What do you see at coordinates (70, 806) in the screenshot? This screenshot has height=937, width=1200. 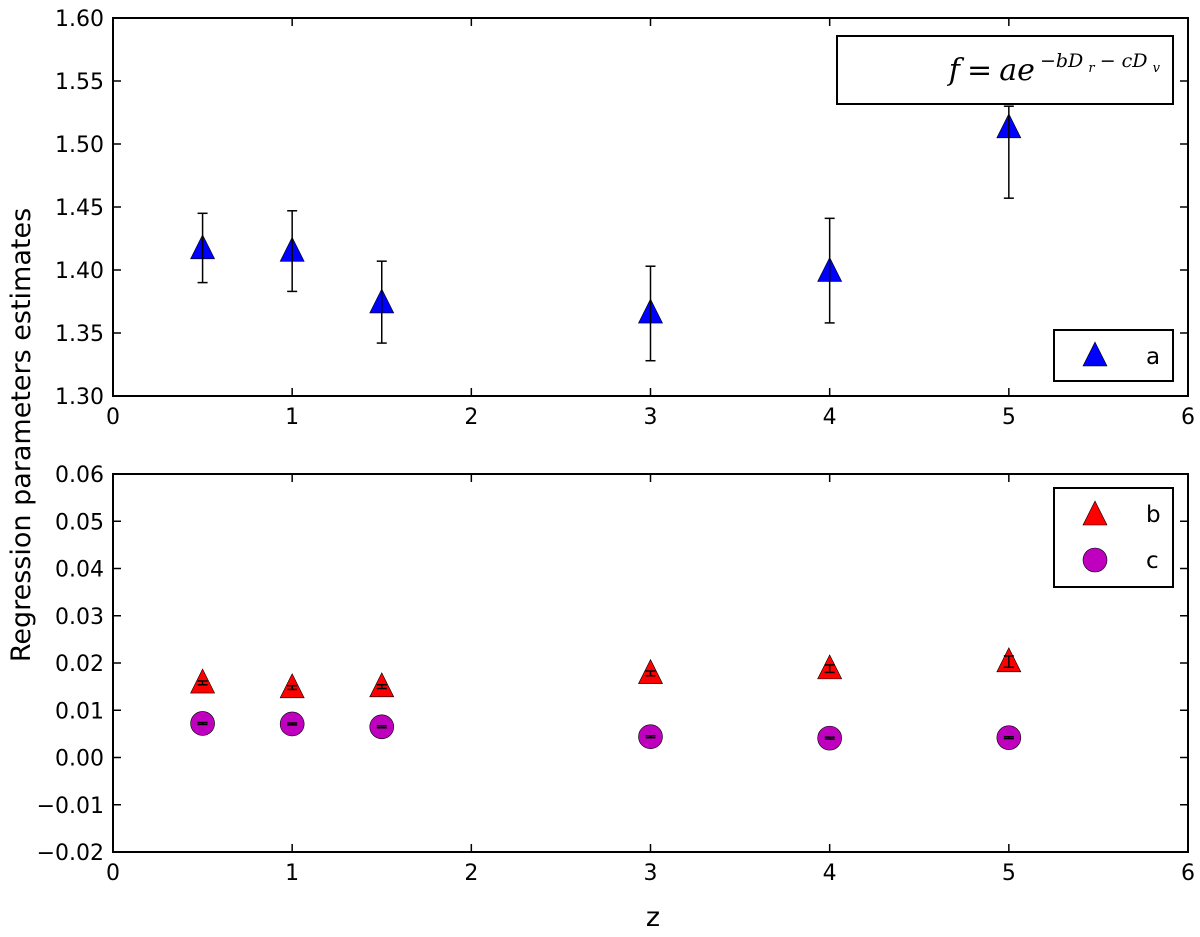 I see `bottom-y-tick-label: −0.01` at bounding box center [70, 806].